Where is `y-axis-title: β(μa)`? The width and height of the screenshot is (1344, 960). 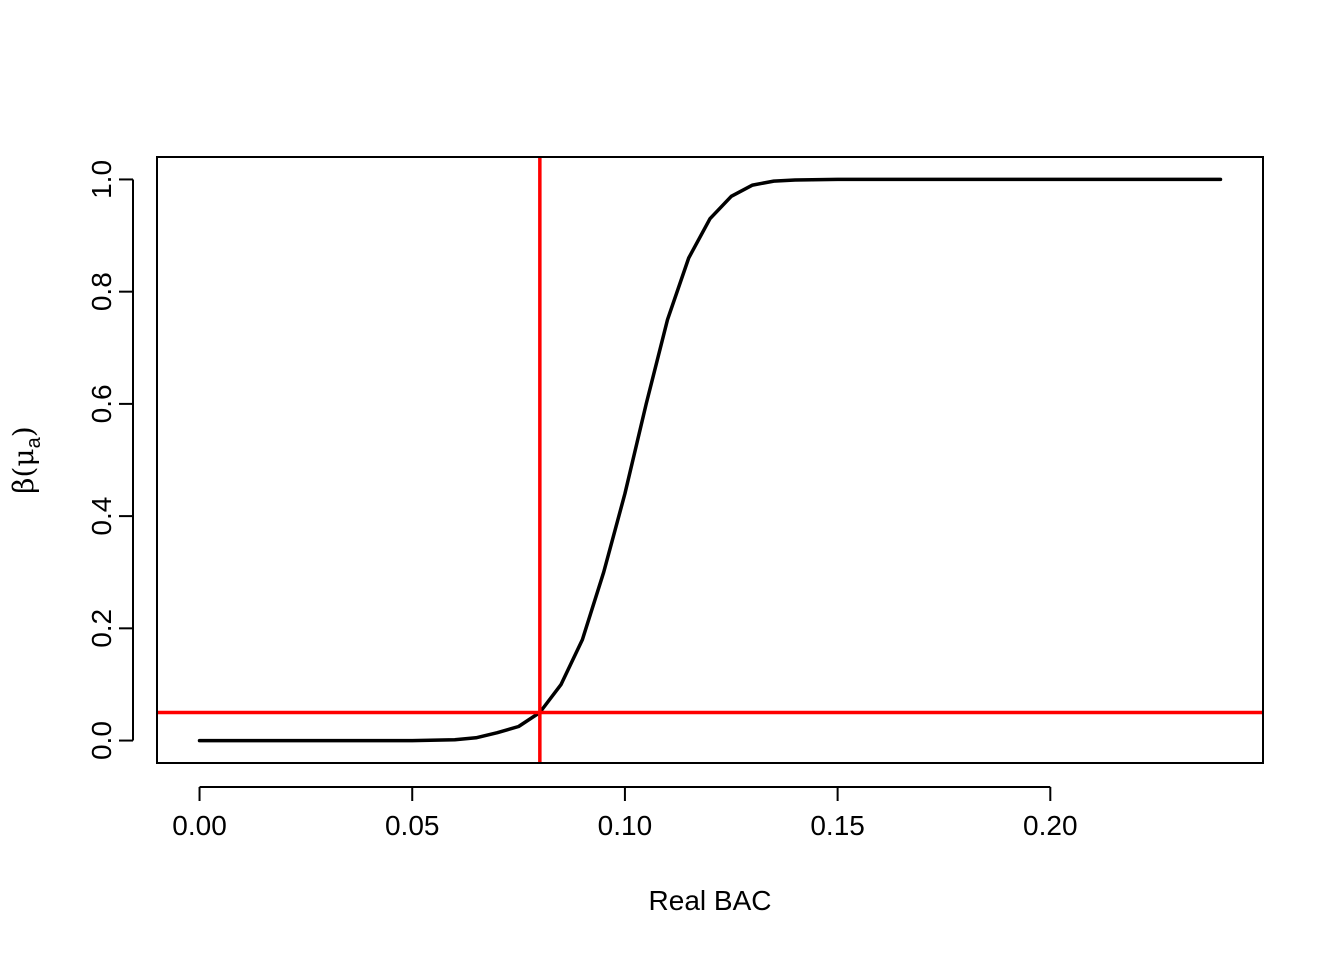
y-axis-title: β(μa) is located at coordinates (26, 459).